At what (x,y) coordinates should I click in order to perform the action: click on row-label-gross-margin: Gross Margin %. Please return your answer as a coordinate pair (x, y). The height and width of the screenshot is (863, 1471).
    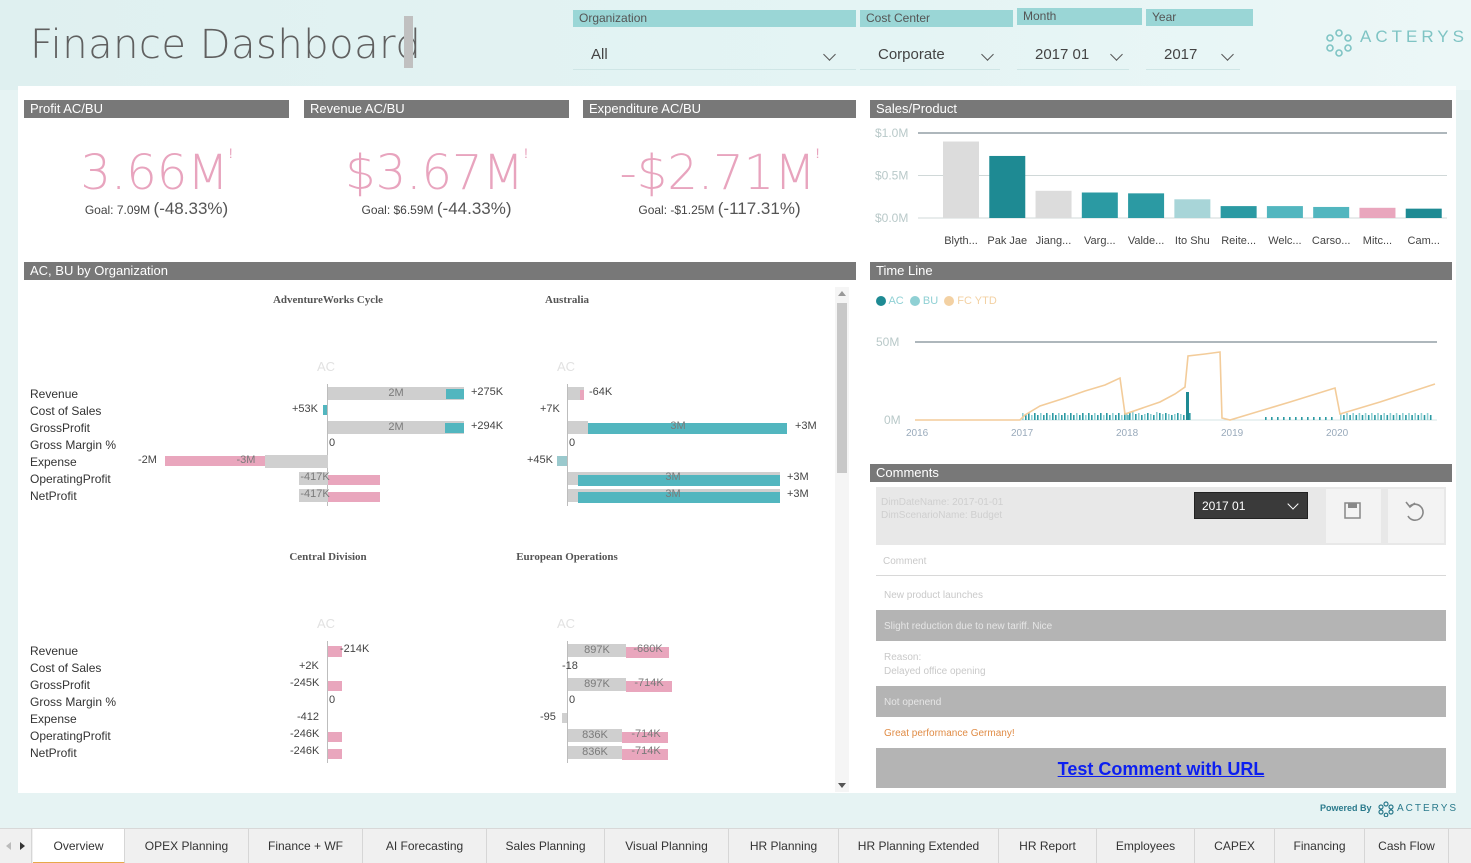
    Looking at the image, I should click on (73, 445).